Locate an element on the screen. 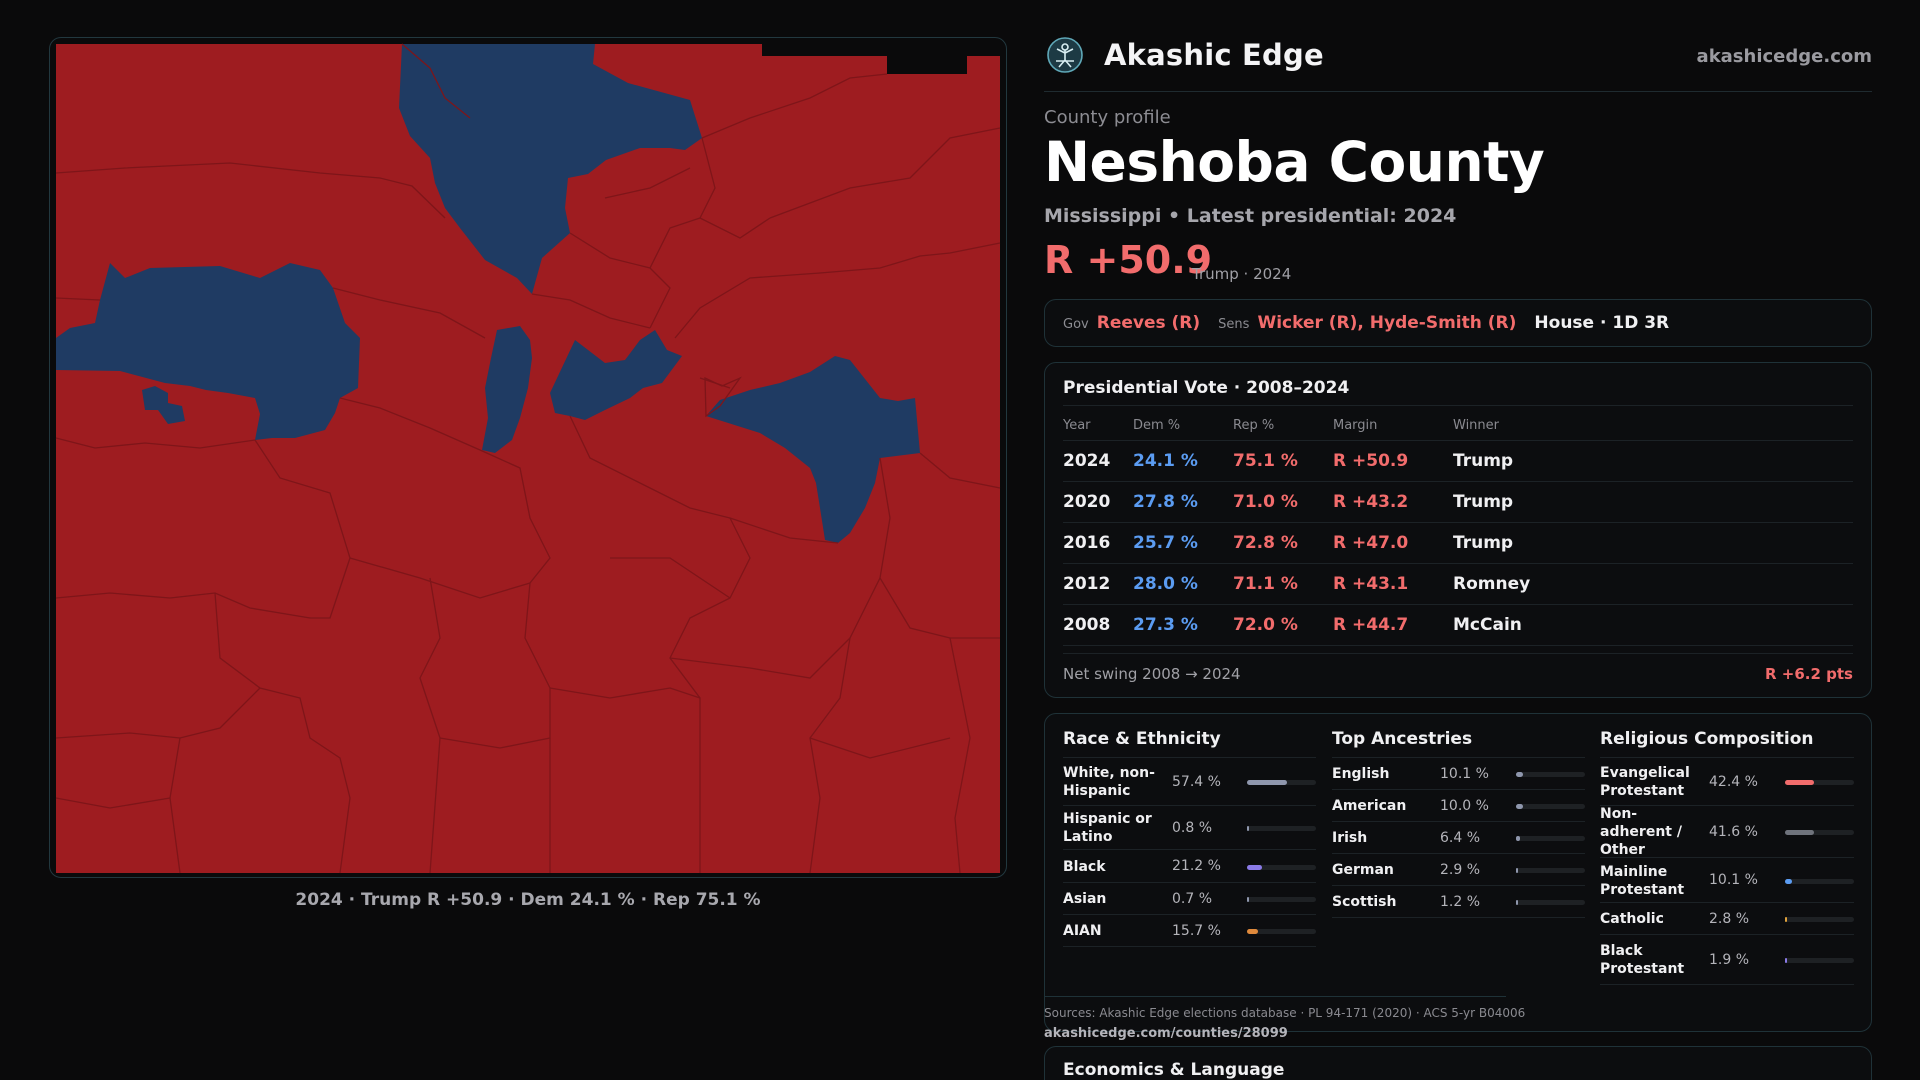  ancestry-value: 1.2 % is located at coordinates (1460, 901).